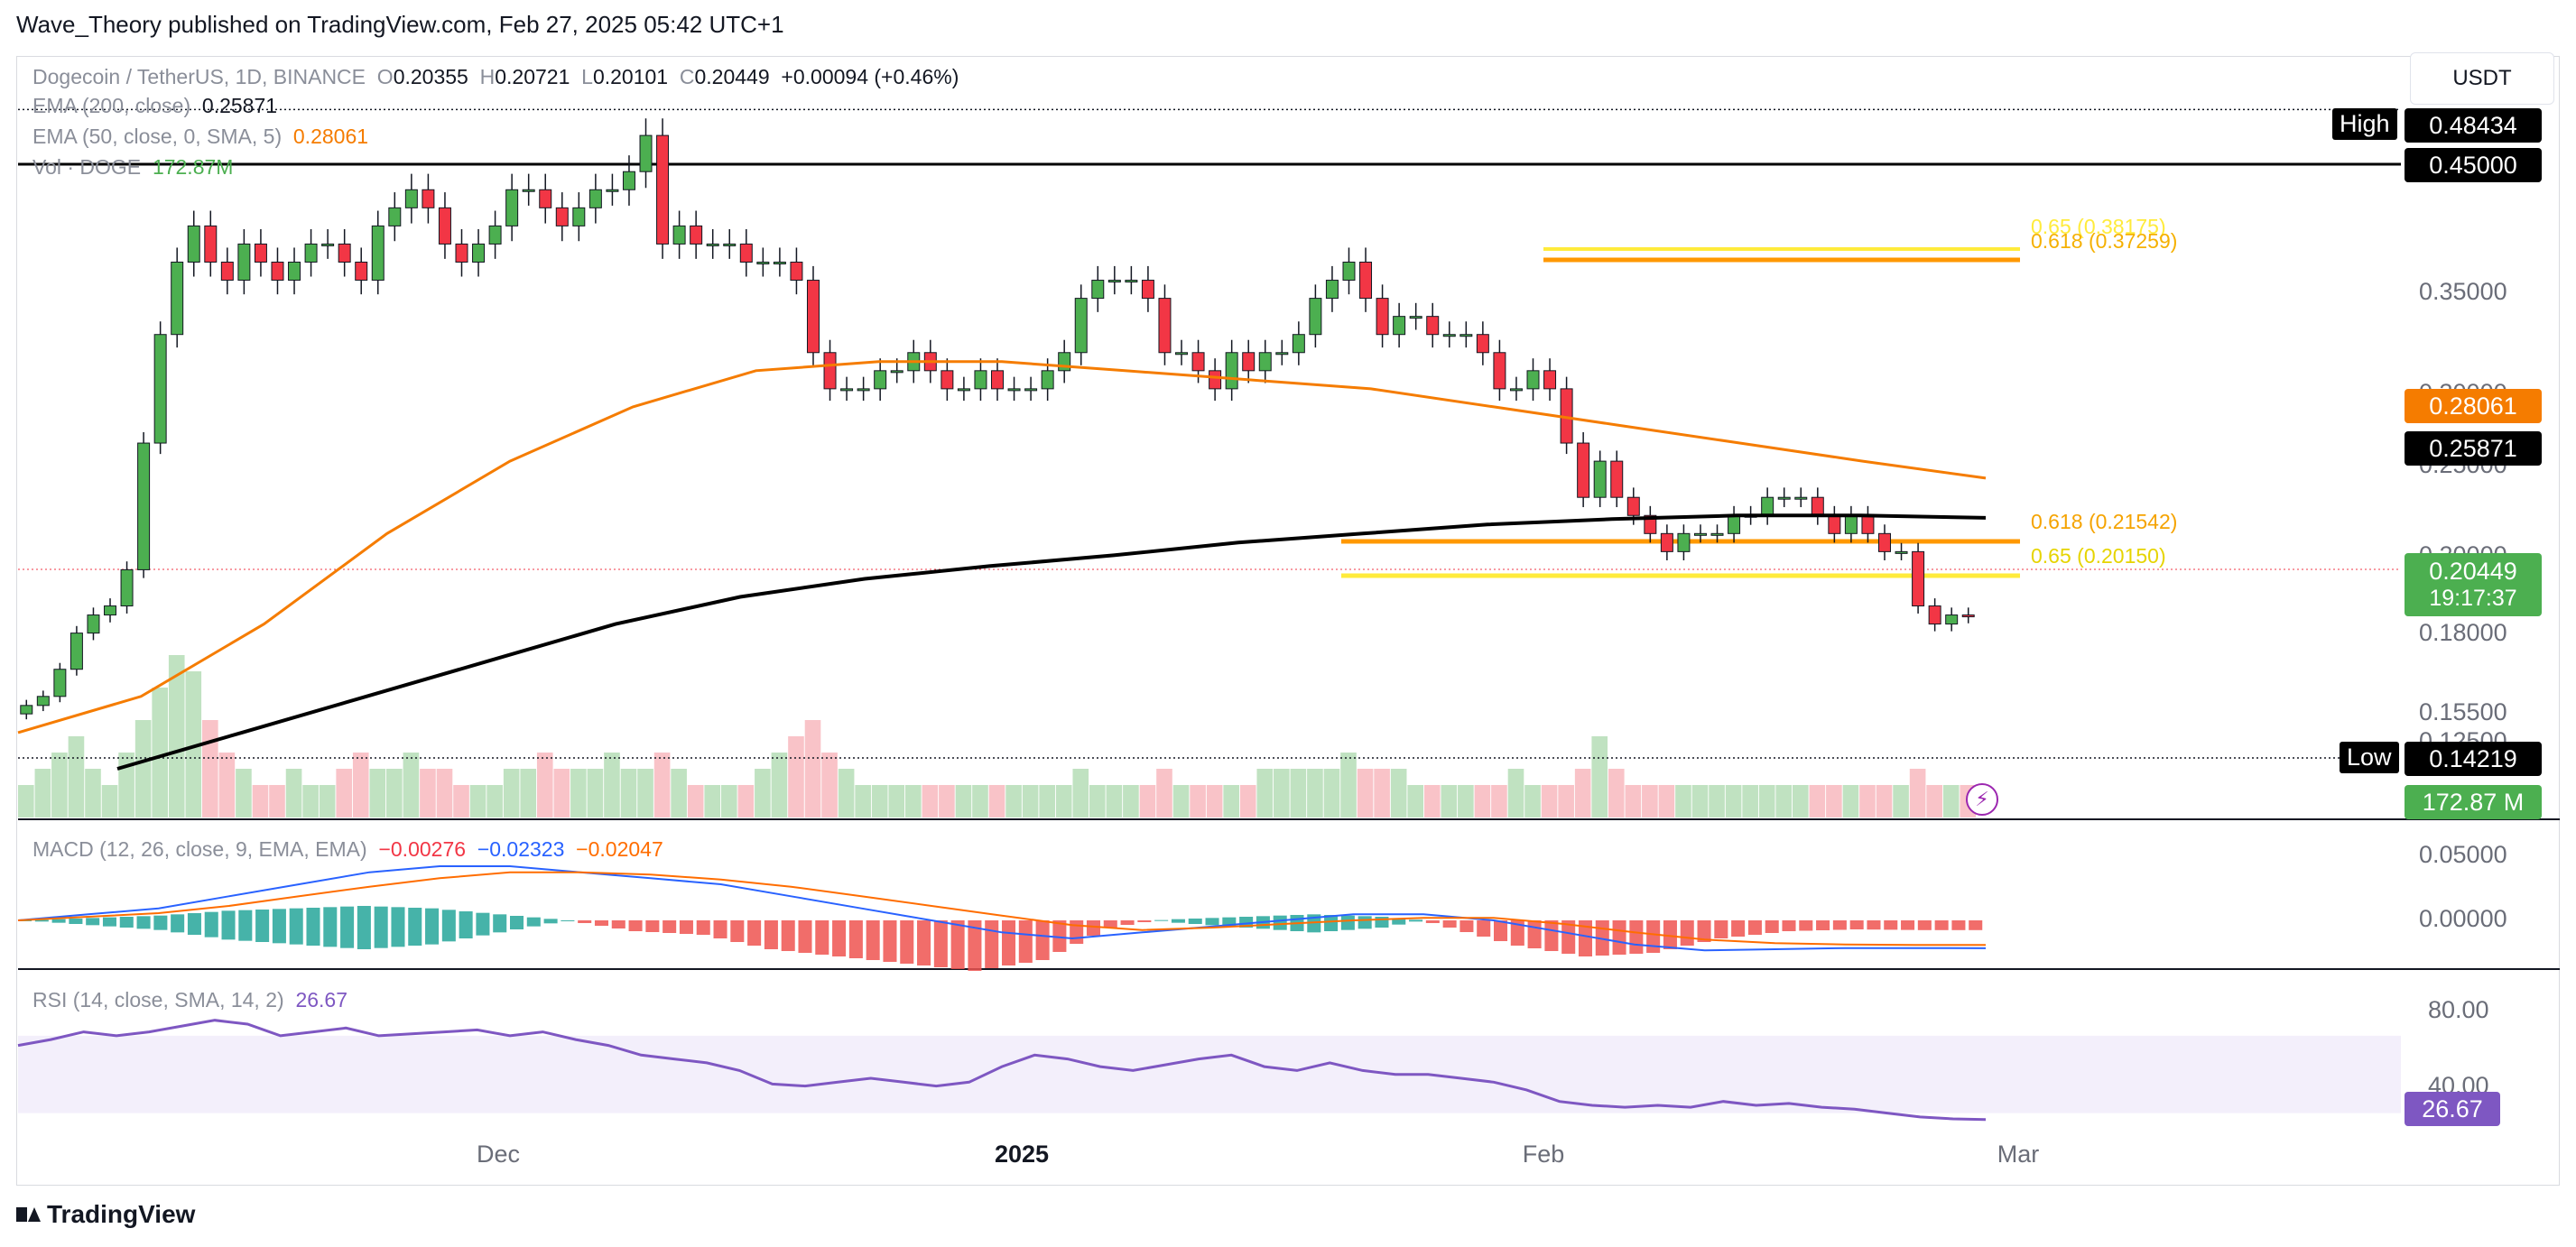  I want to click on high-badge: 0.48434, so click(2473, 125).